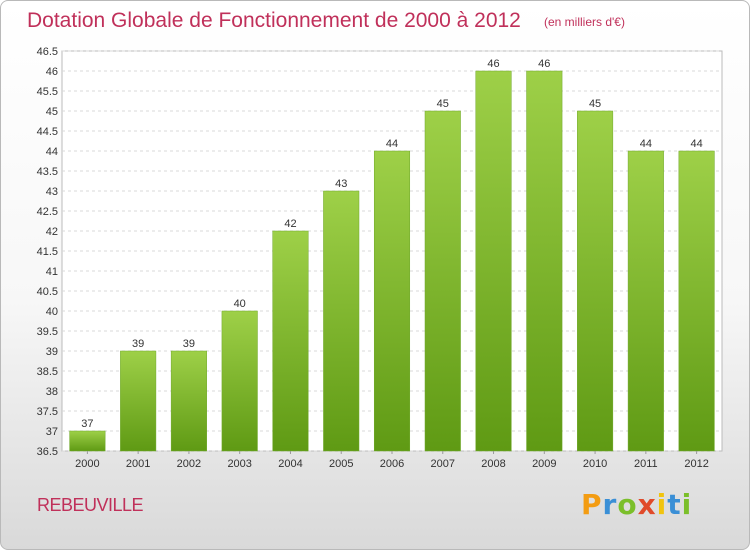 The width and height of the screenshot is (750, 550). Describe the element at coordinates (87, 464) in the screenshot. I see `x-tick-label: 2000` at that location.